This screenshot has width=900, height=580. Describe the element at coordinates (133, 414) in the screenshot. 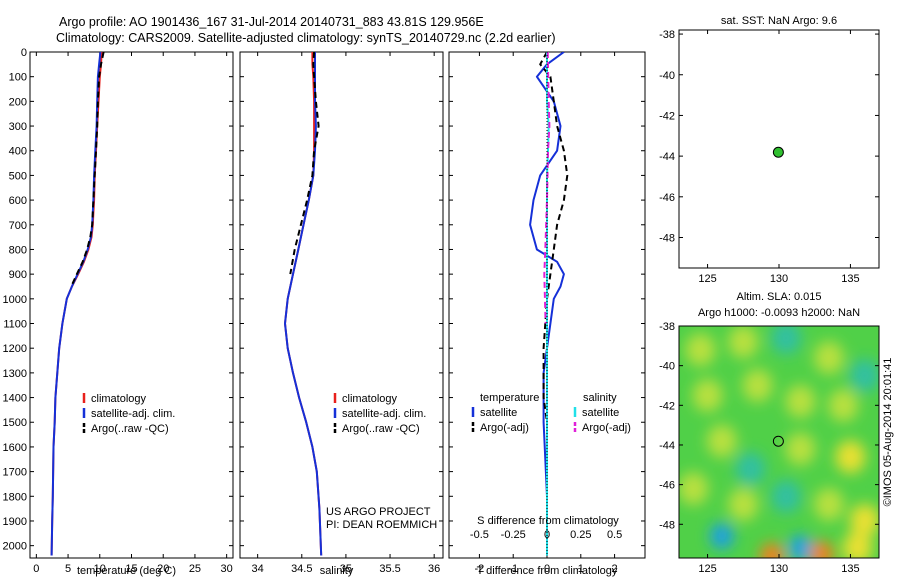

I see `legend-label: satellite-adj. clim.` at that location.